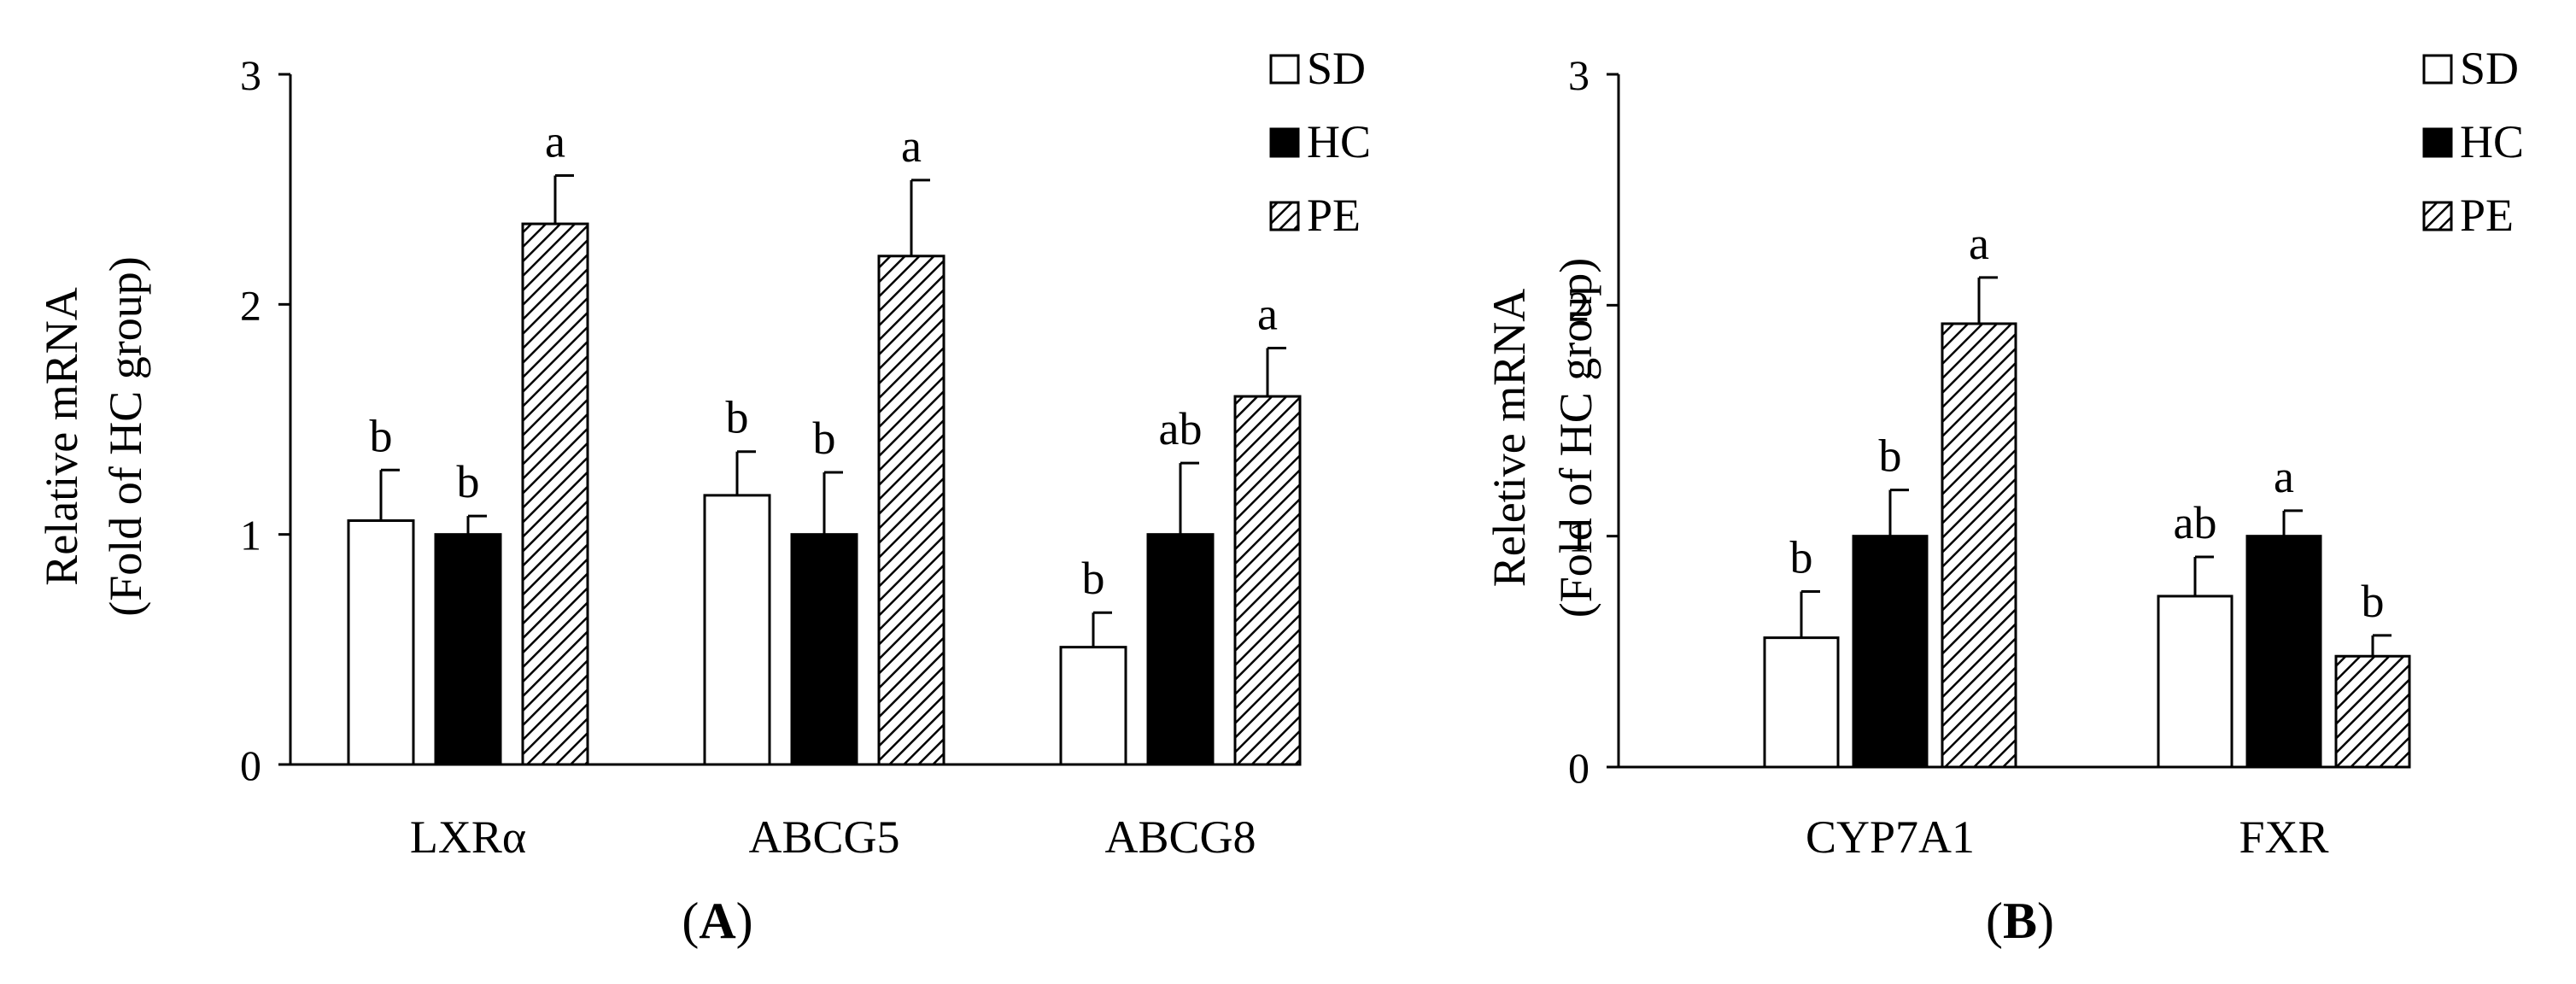 This screenshot has height=984, width=2576. Describe the element at coordinates (2283, 837) in the screenshot. I see `x-tick-label: FXR` at that location.